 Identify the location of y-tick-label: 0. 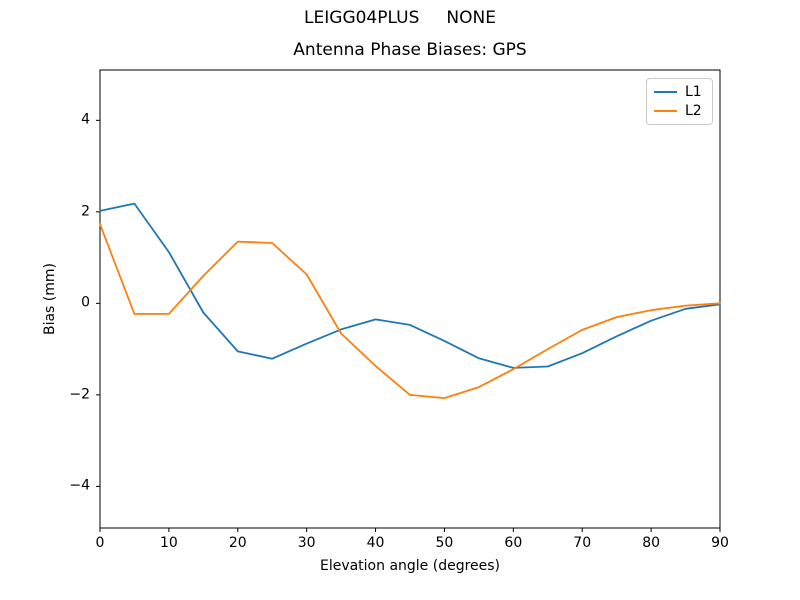
(85, 303).